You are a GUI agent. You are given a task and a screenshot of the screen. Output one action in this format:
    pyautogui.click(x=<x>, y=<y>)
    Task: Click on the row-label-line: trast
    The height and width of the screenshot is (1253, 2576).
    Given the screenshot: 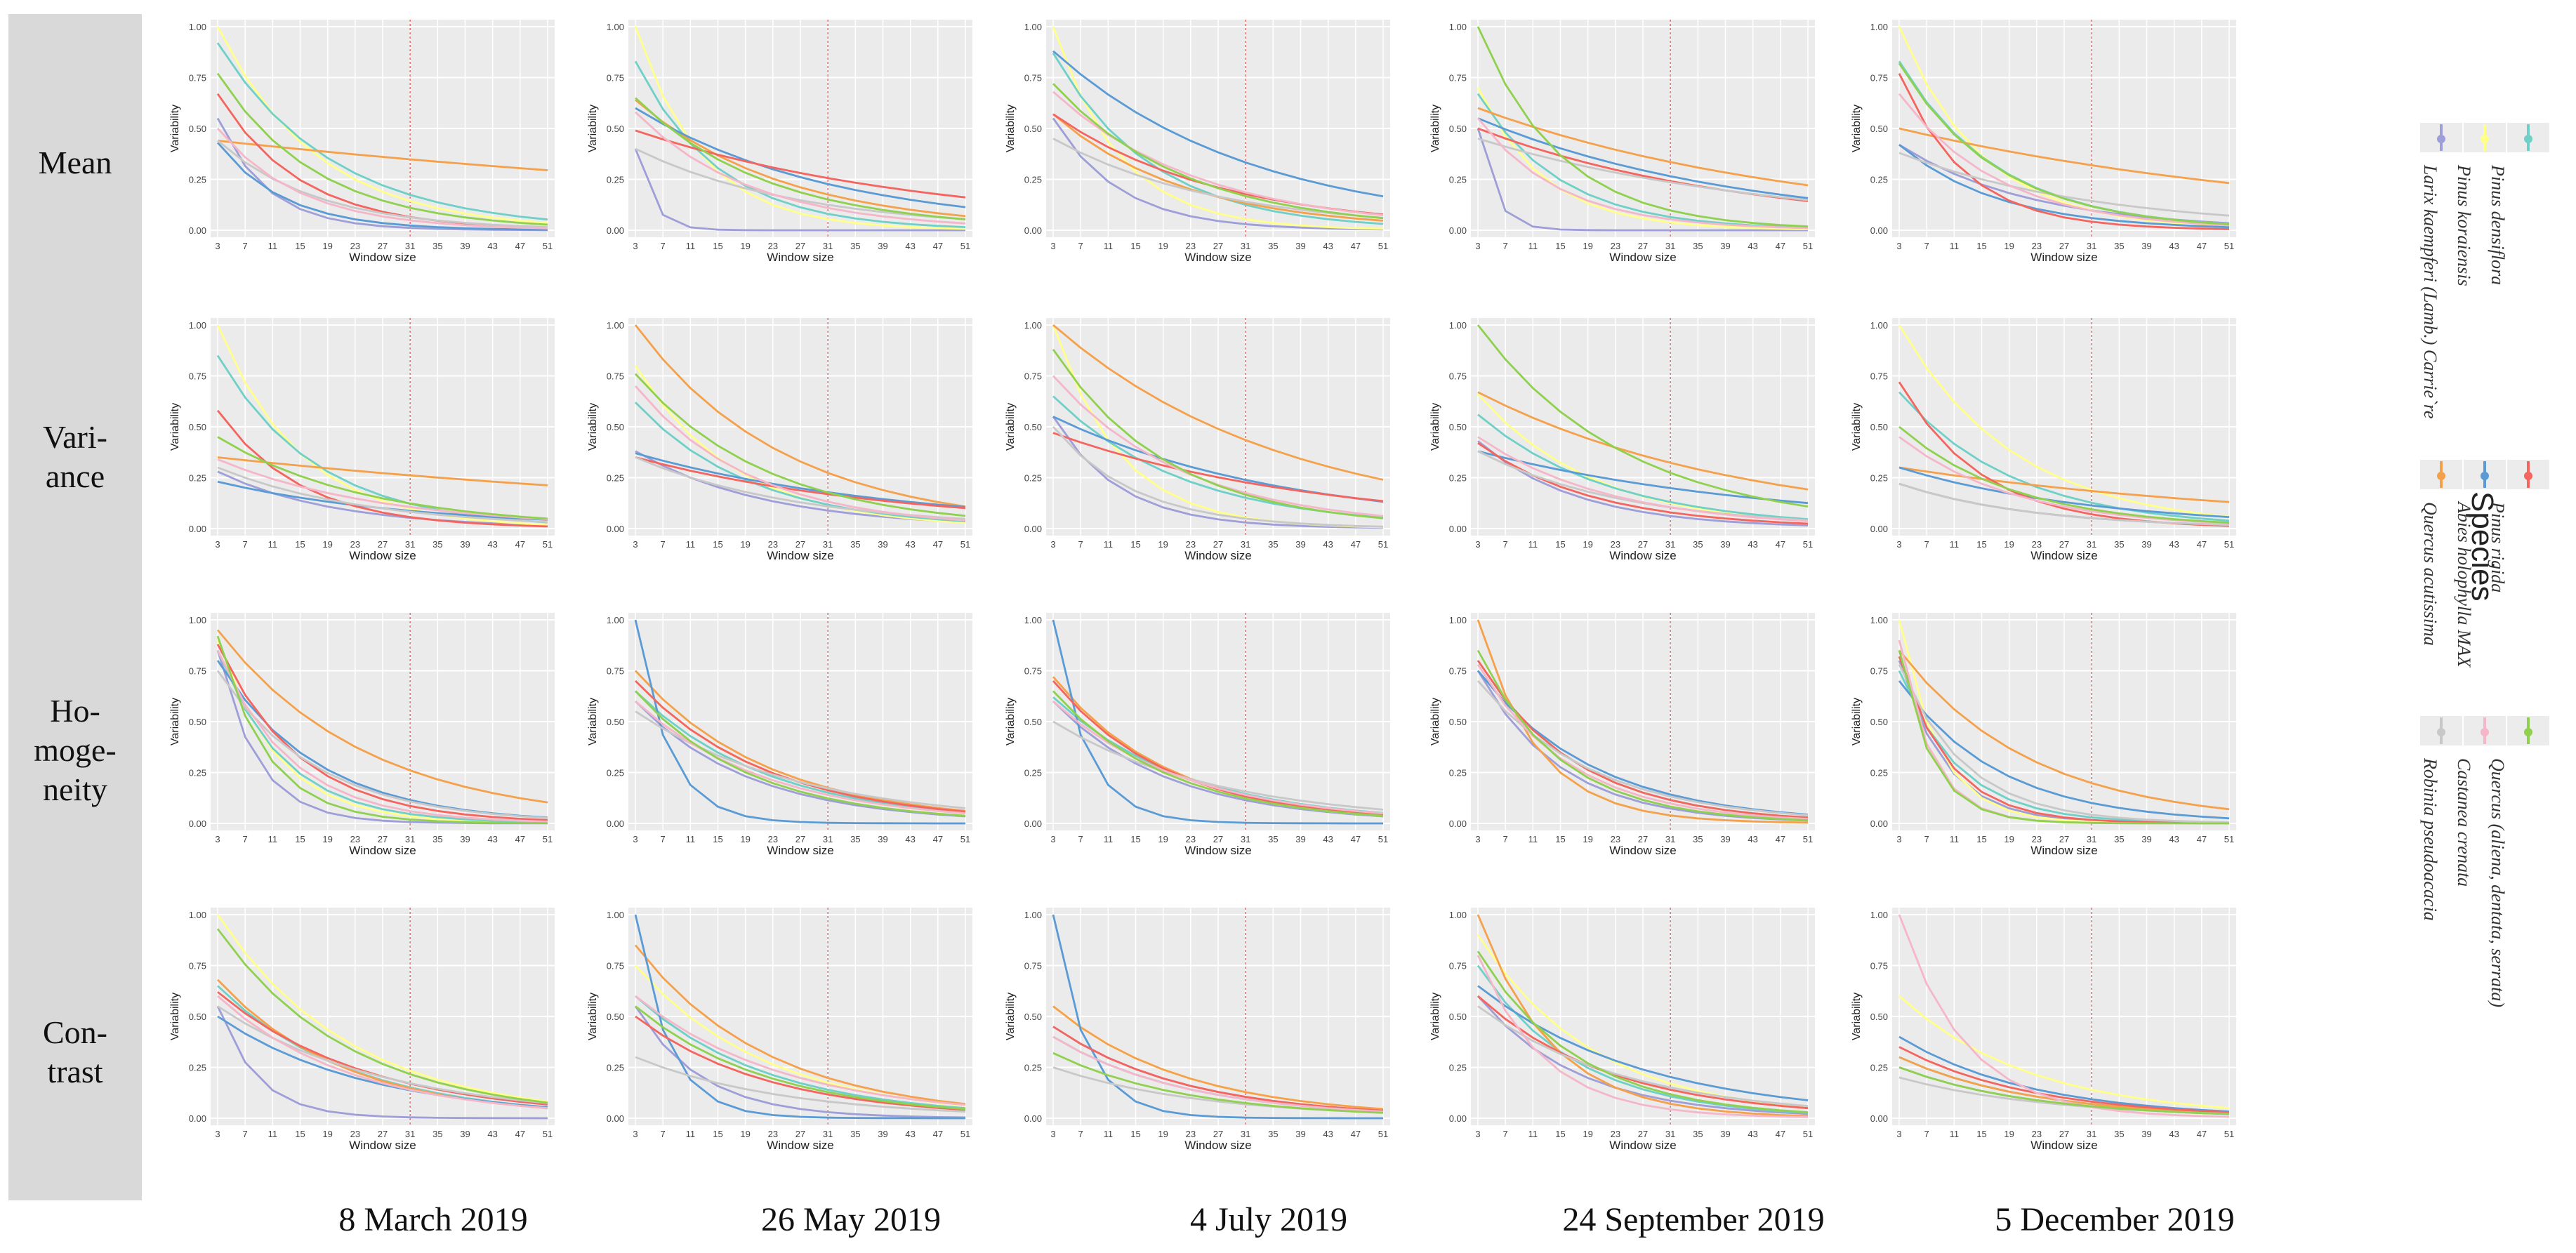 What is the action you would take?
    pyautogui.click(x=75, y=1071)
    